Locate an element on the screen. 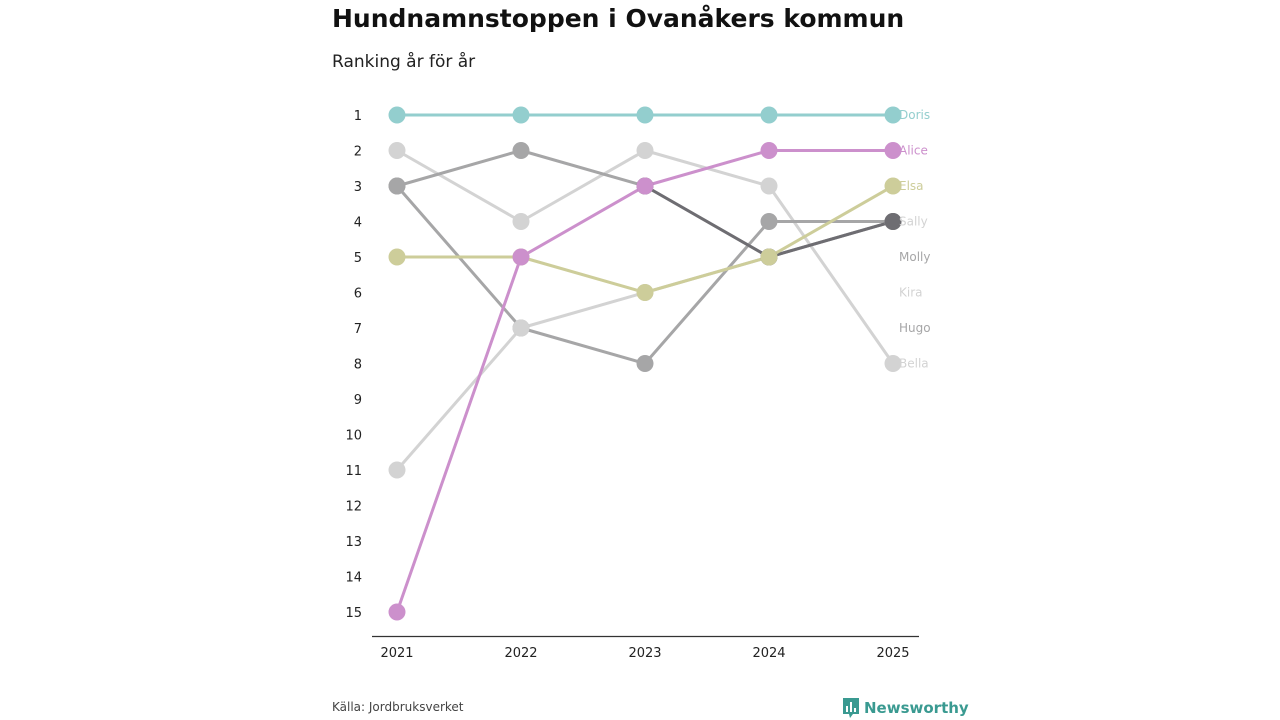 The image size is (1280, 720). point-doris-2022 is located at coordinates (521, 115).